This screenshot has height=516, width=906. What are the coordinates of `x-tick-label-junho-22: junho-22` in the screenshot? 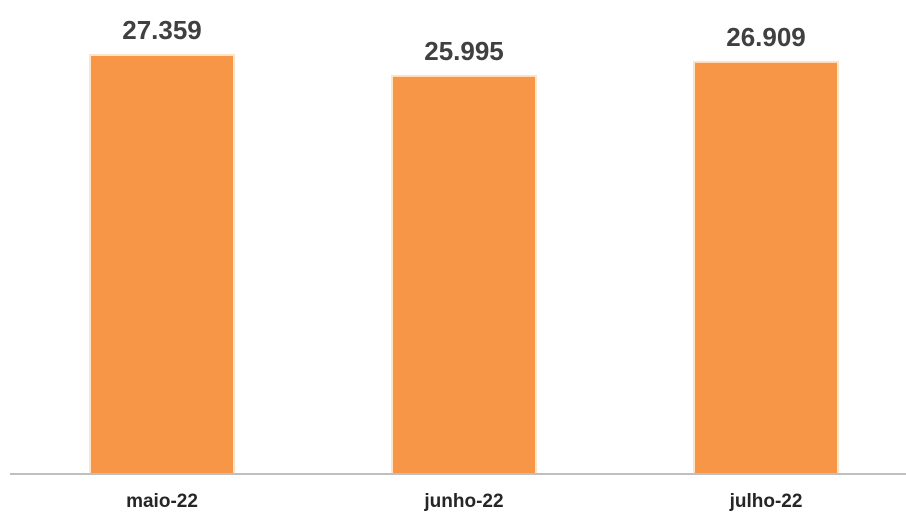 It's located at (463, 501).